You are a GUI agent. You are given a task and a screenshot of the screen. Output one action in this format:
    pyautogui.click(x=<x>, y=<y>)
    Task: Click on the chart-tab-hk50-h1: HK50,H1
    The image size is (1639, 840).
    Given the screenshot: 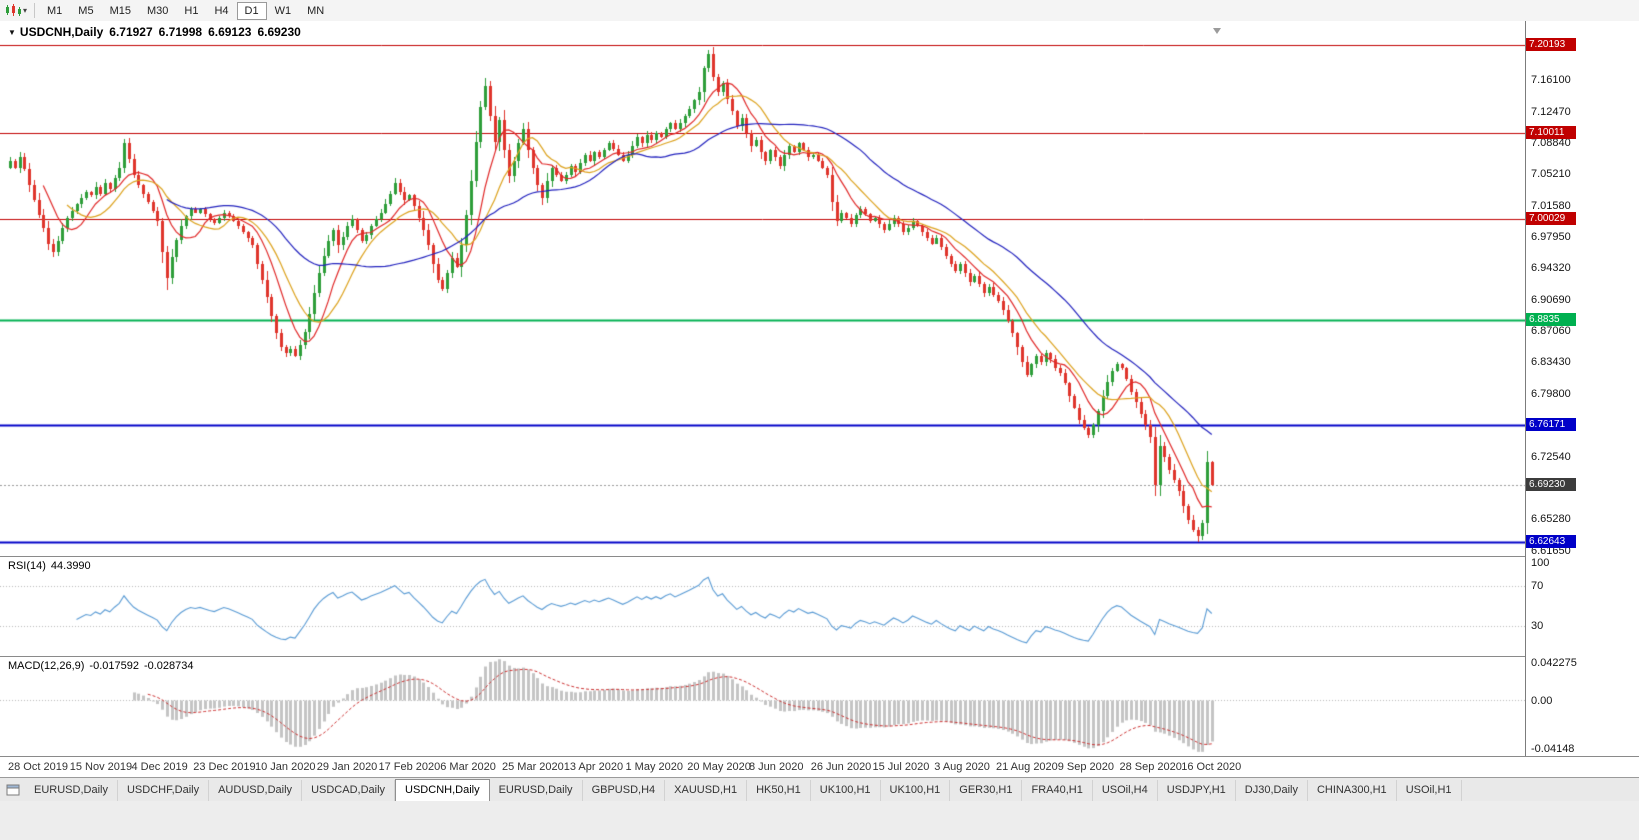 What is the action you would take?
    pyautogui.click(x=779, y=790)
    